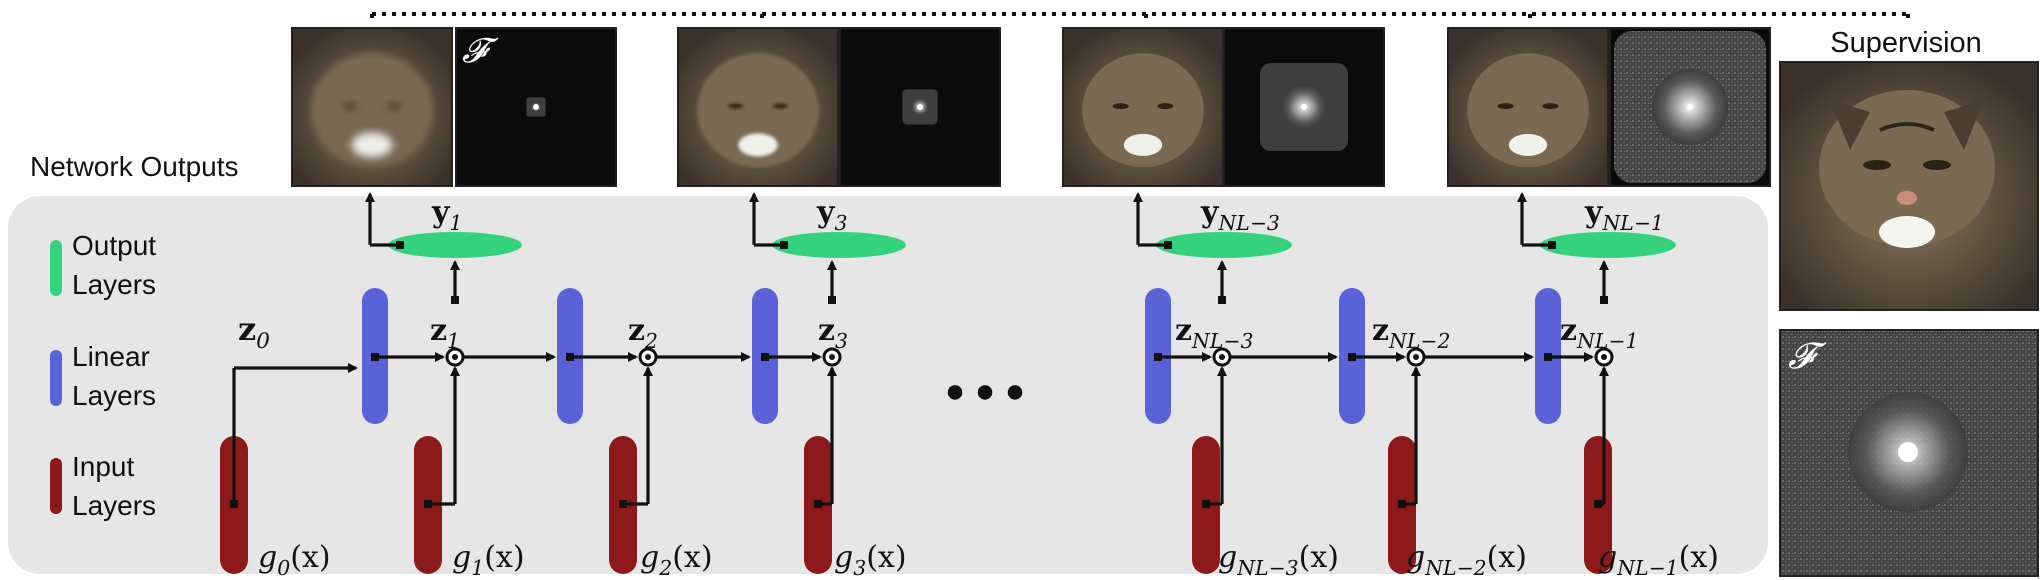  Describe the element at coordinates (1507, 557) in the screenshot. I see `g-label-5-argument: (x)` at that location.